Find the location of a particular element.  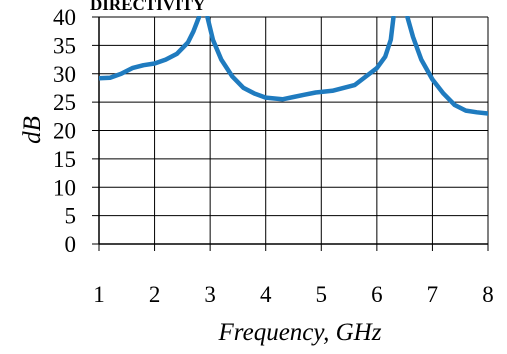

x-tick-label: 5 is located at coordinates (322, 294).